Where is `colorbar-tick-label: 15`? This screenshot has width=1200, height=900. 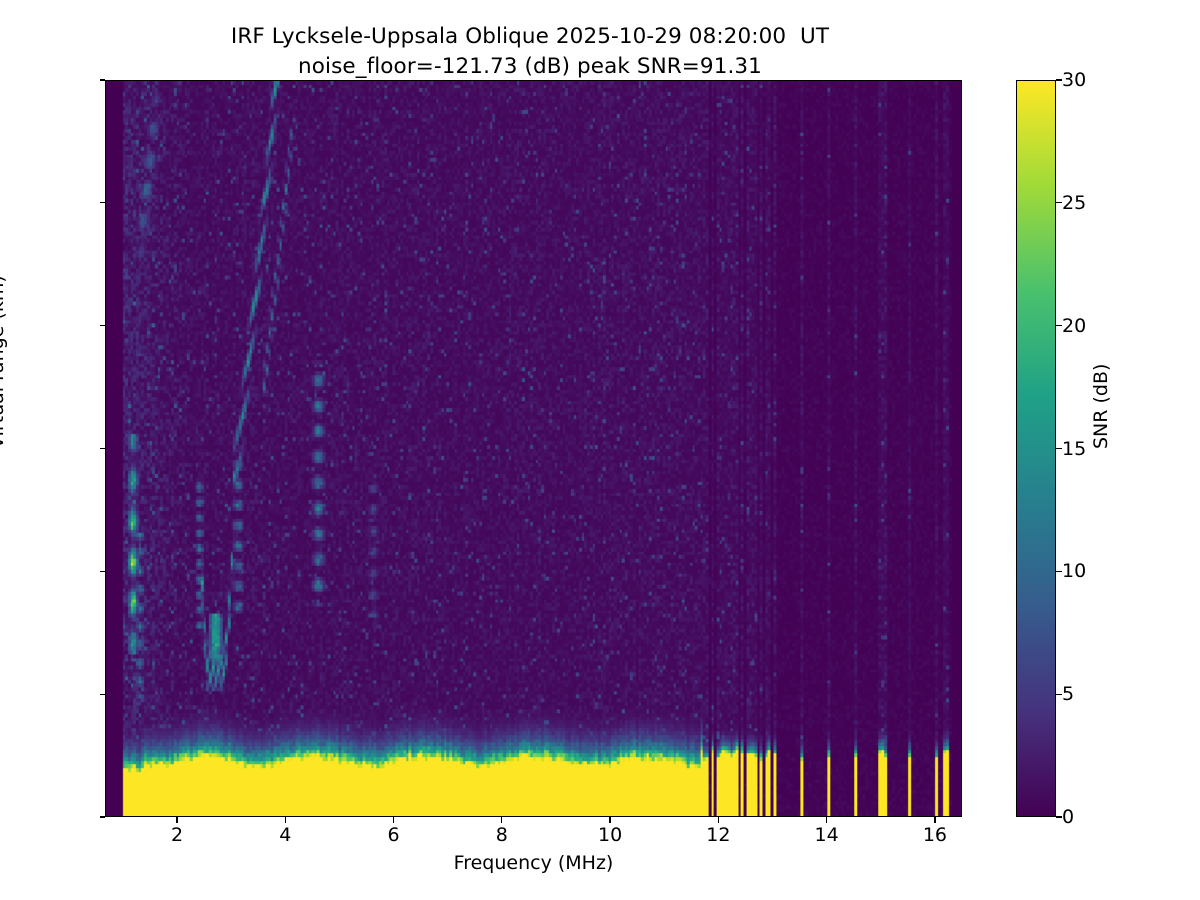
colorbar-tick-label: 15 is located at coordinates (1074, 448).